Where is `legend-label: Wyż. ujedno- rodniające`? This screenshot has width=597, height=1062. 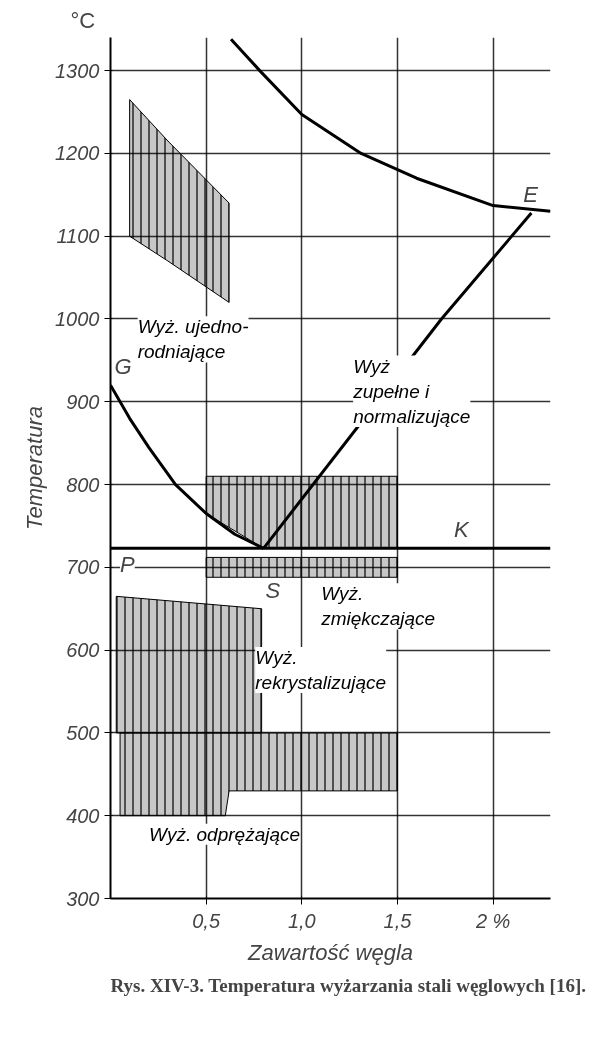 legend-label: Wyż. ujedno- rodniające is located at coordinates (193, 339).